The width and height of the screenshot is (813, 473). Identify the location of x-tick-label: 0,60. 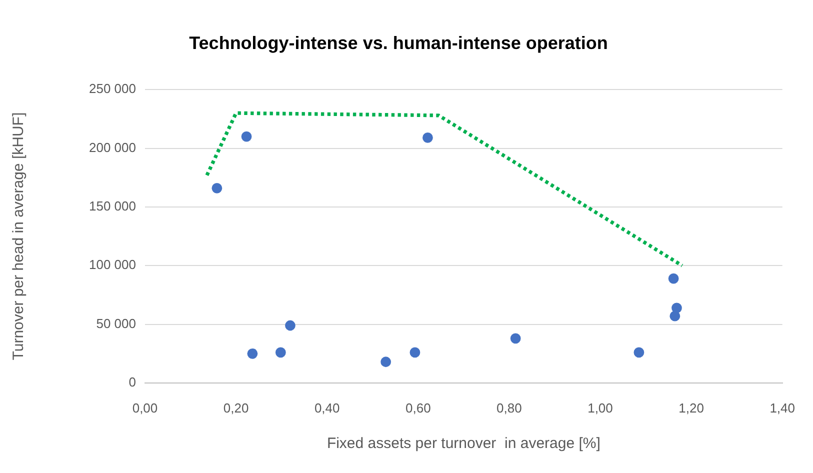
(418, 408).